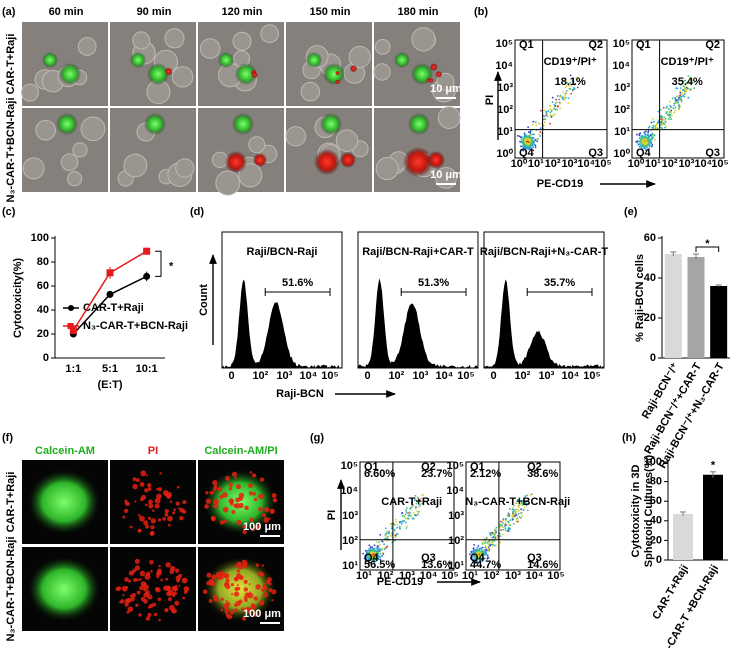  I want to click on tick-label: 10¹, so click(350, 566).